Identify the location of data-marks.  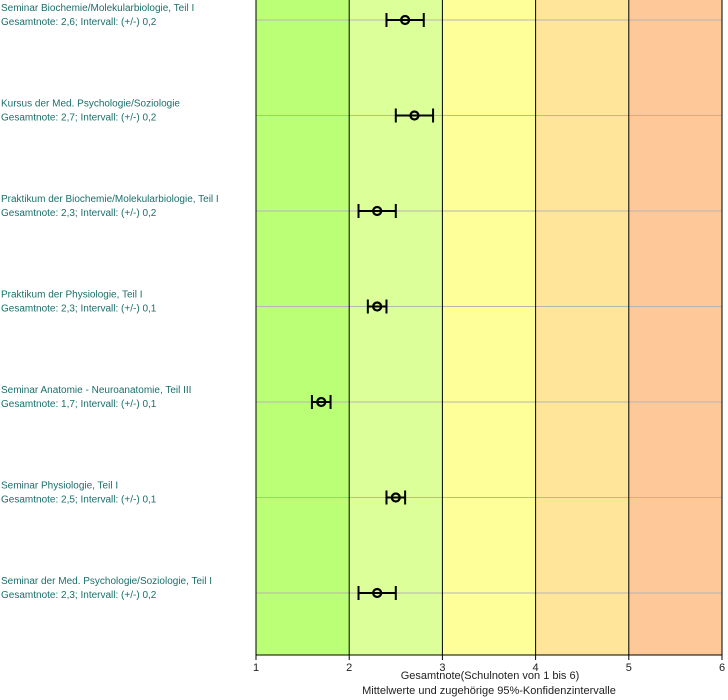
(372, 306).